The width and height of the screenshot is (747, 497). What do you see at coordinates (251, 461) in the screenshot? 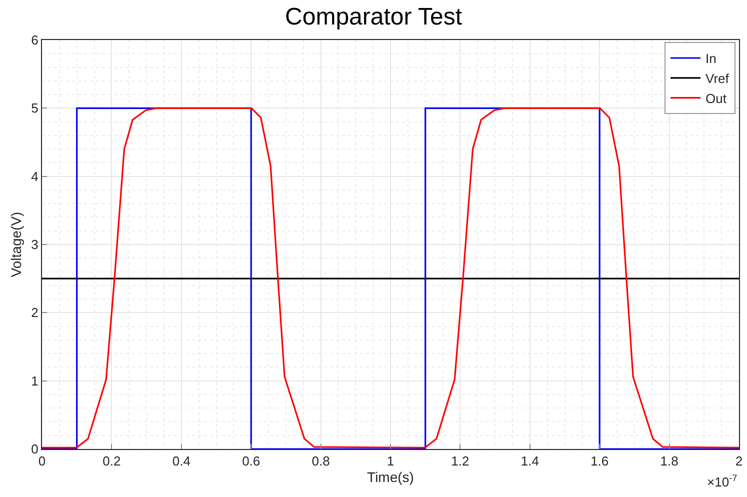
I see `x-tick-label: 0.6` at bounding box center [251, 461].